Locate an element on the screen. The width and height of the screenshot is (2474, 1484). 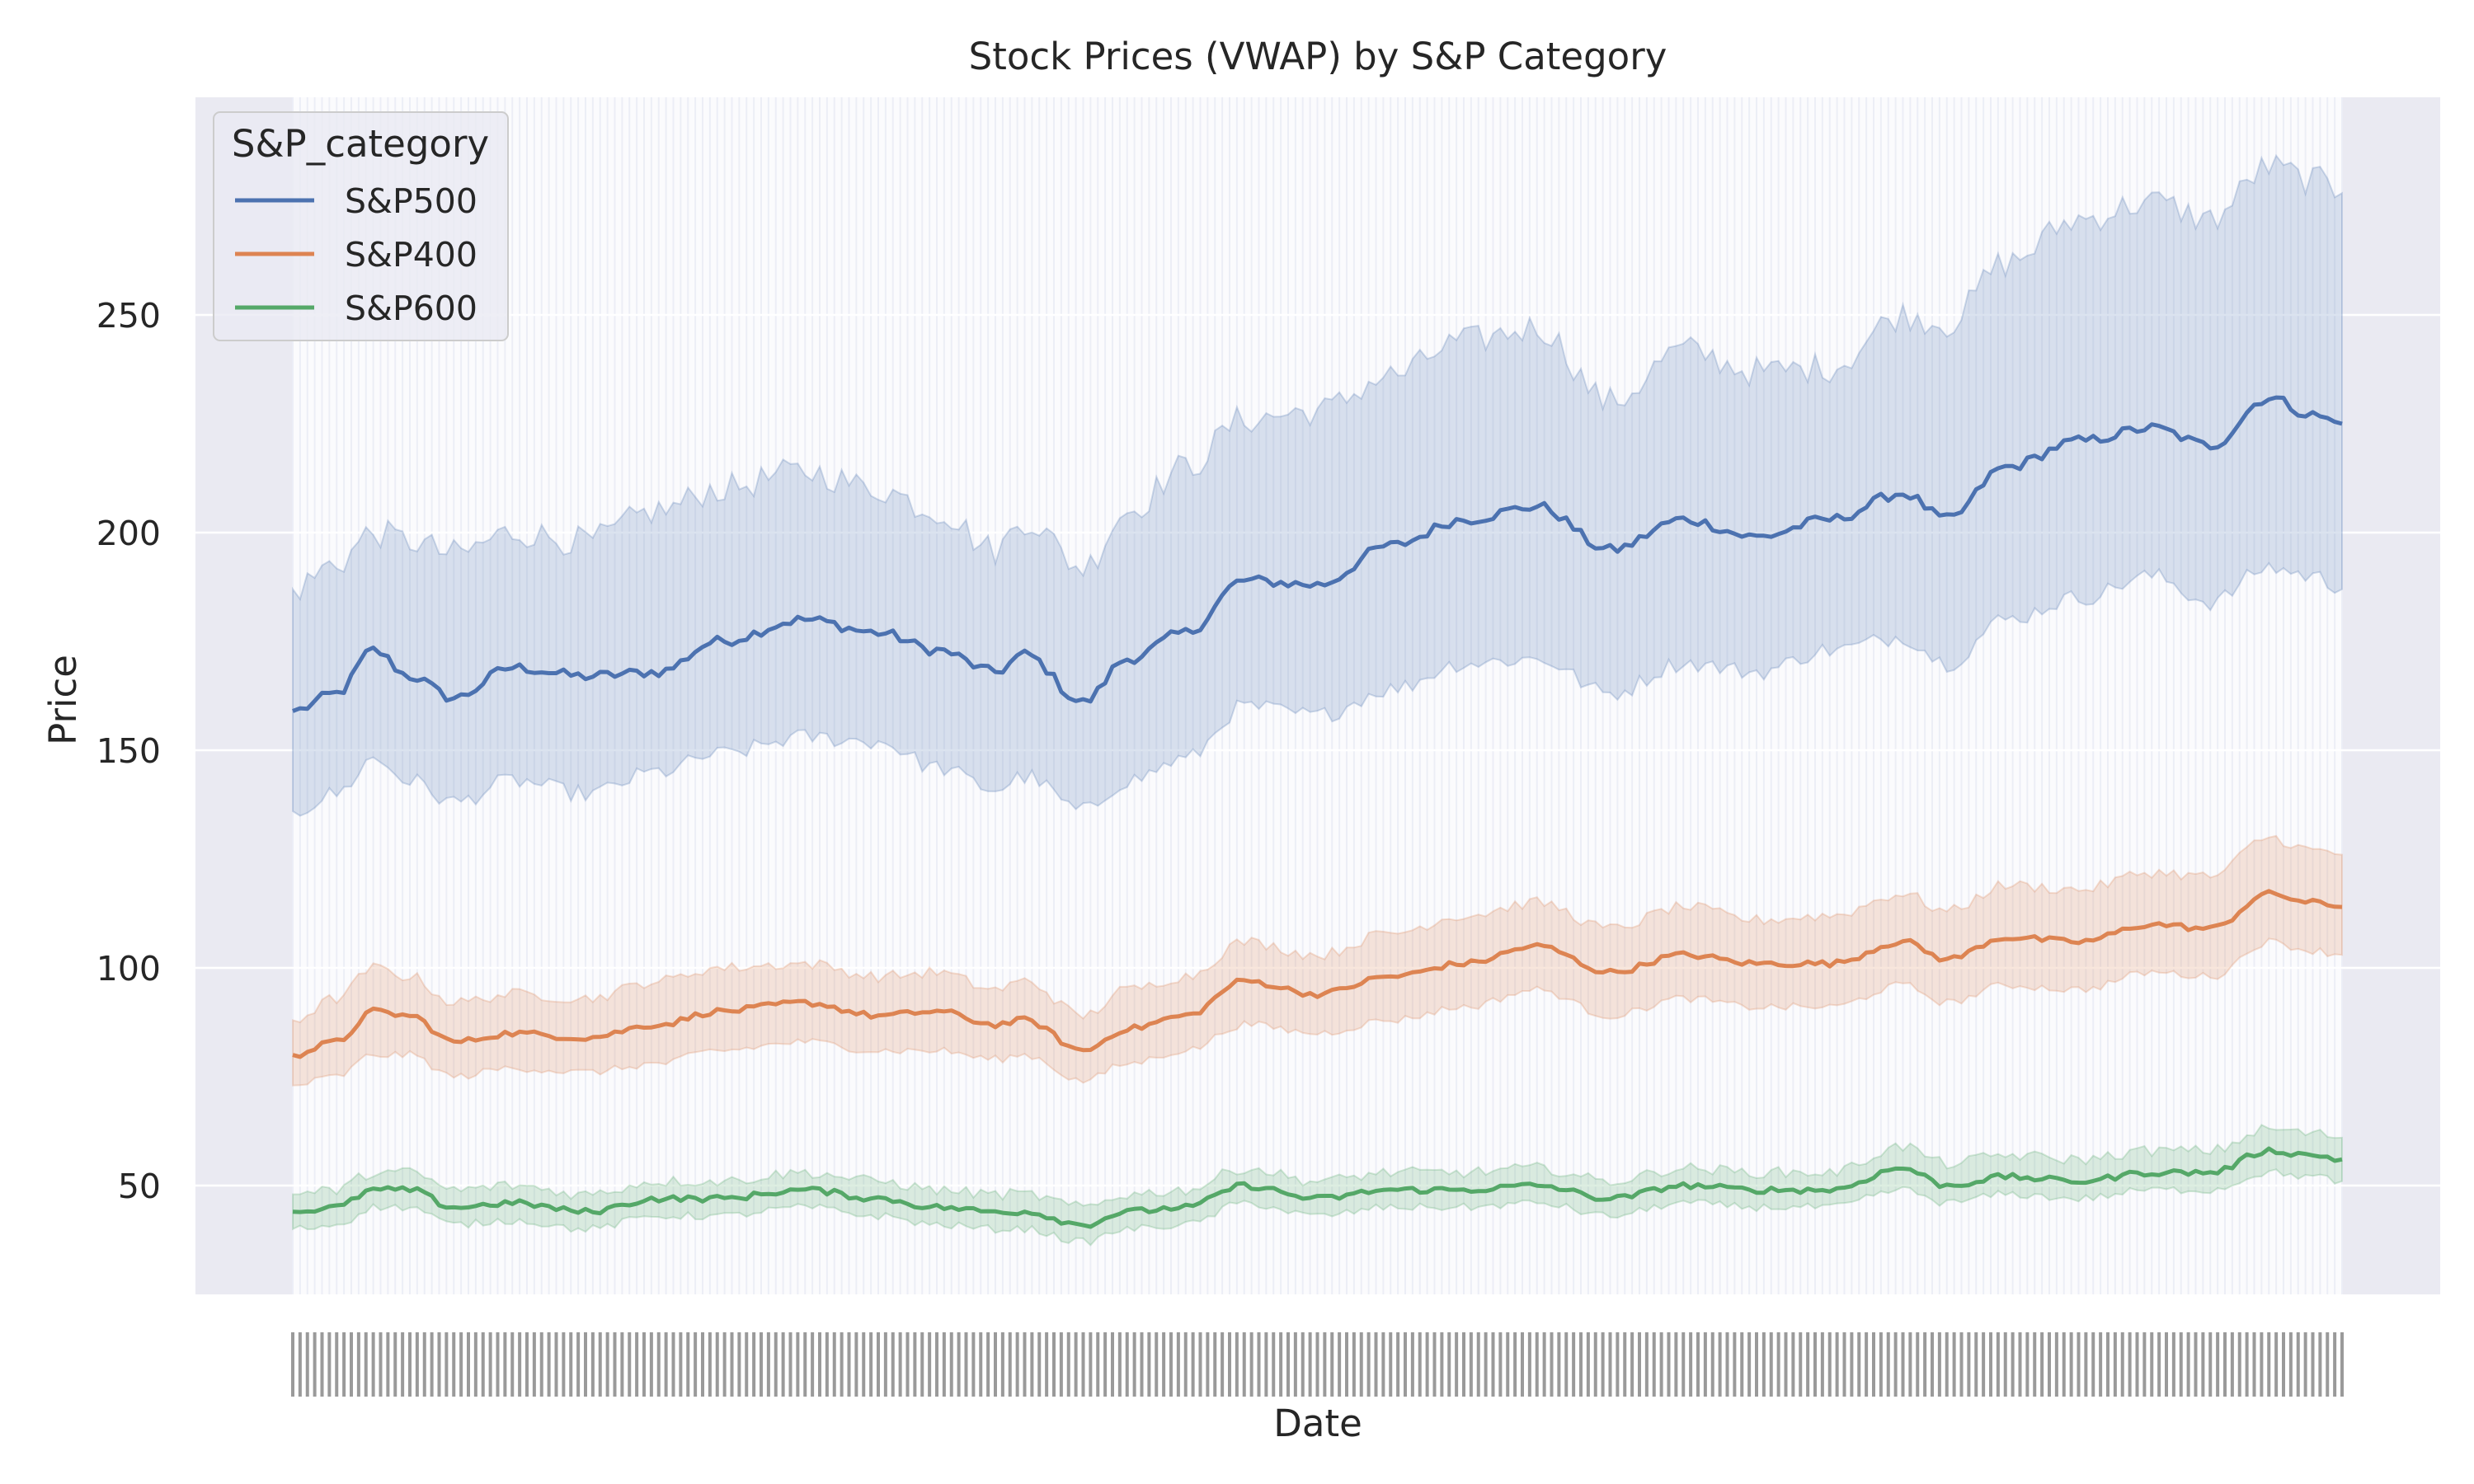
legend-label: S&P500 is located at coordinates (411, 201).